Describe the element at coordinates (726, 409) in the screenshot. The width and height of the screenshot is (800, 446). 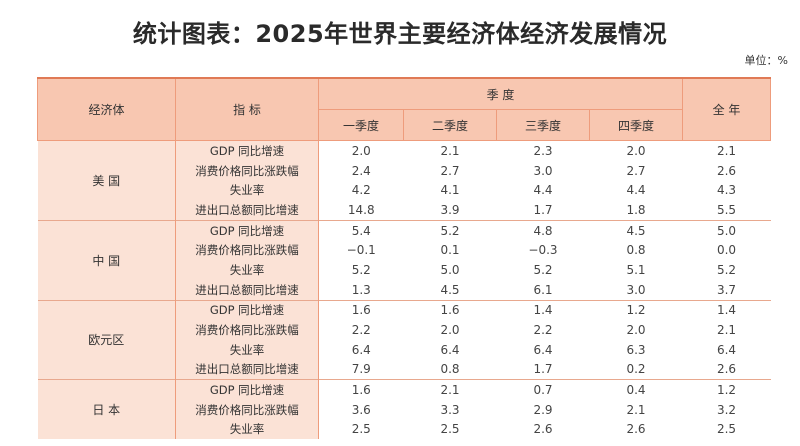
I see `value-full-year: 3.2` at that location.